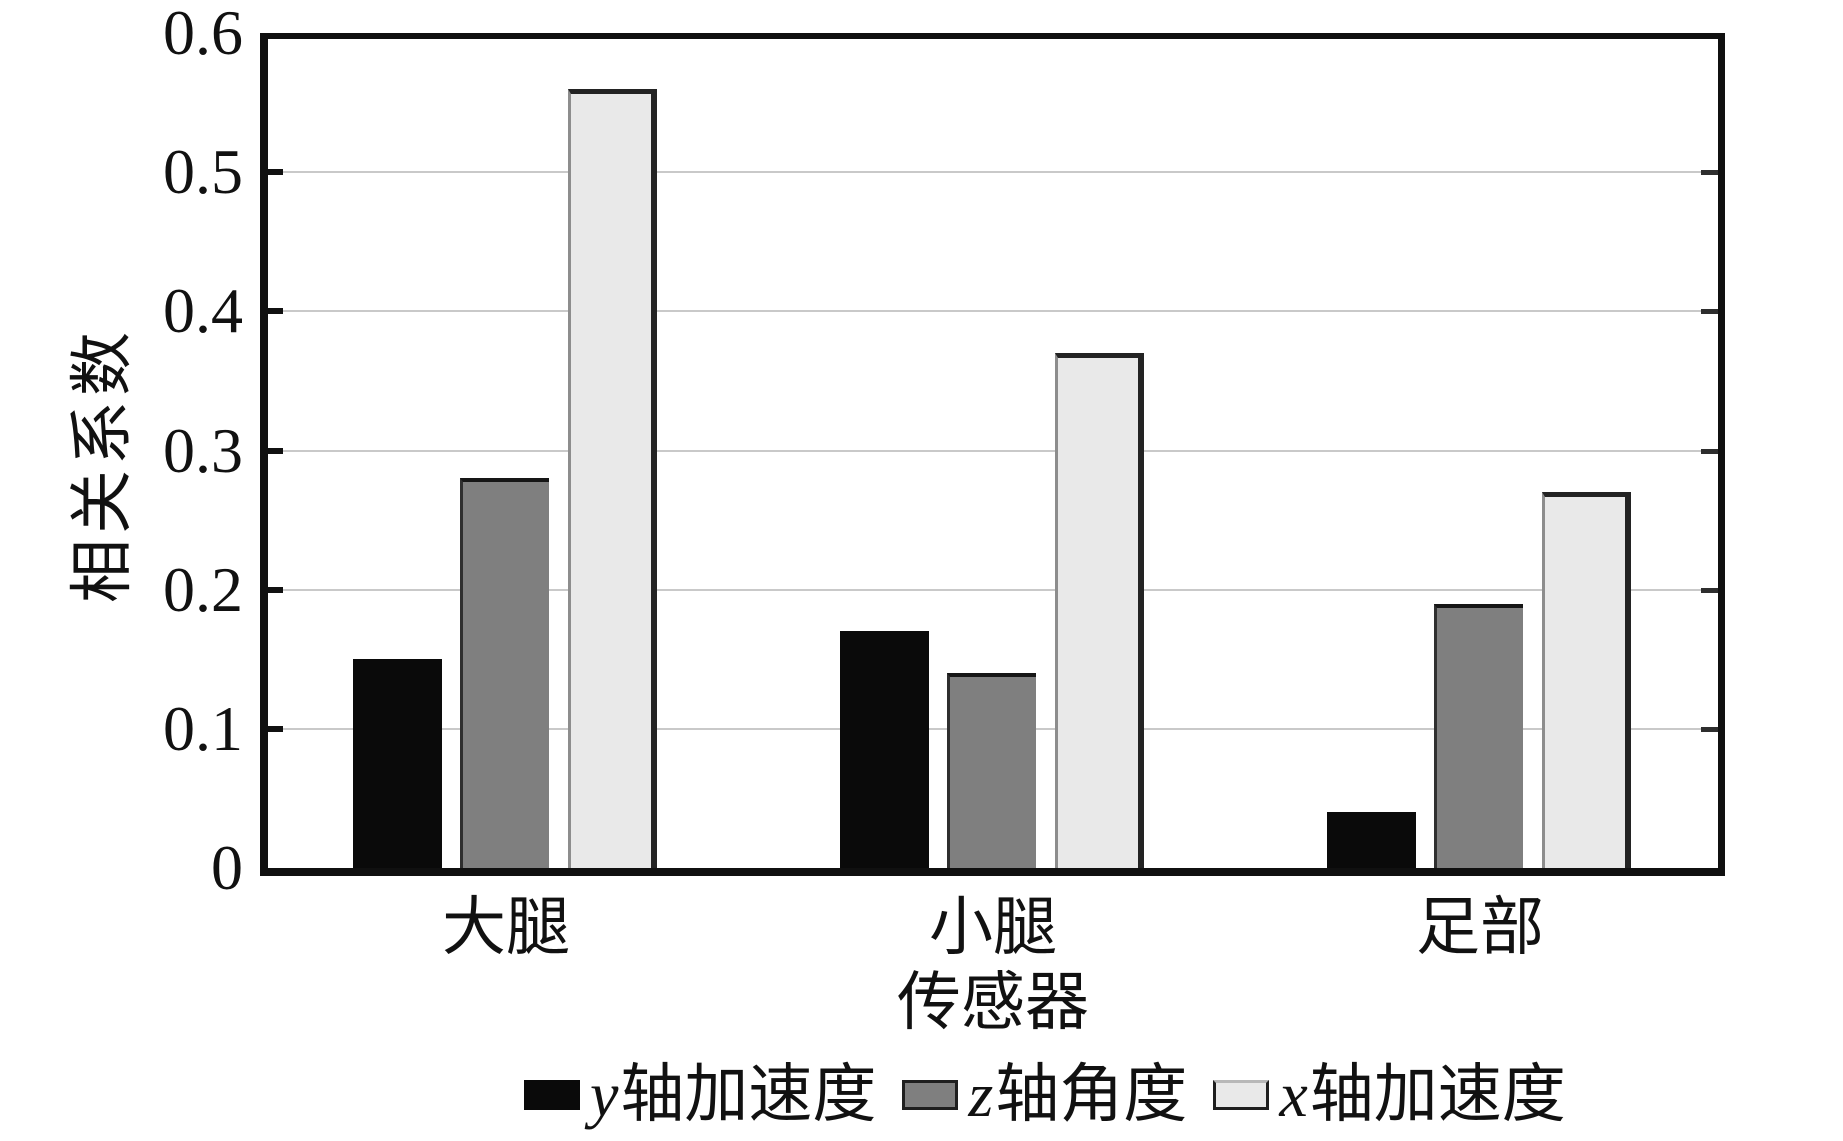  What do you see at coordinates (884, 751) in the screenshot?
I see `bar-y轴加速度-小腿` at bounding box center [884, 751].